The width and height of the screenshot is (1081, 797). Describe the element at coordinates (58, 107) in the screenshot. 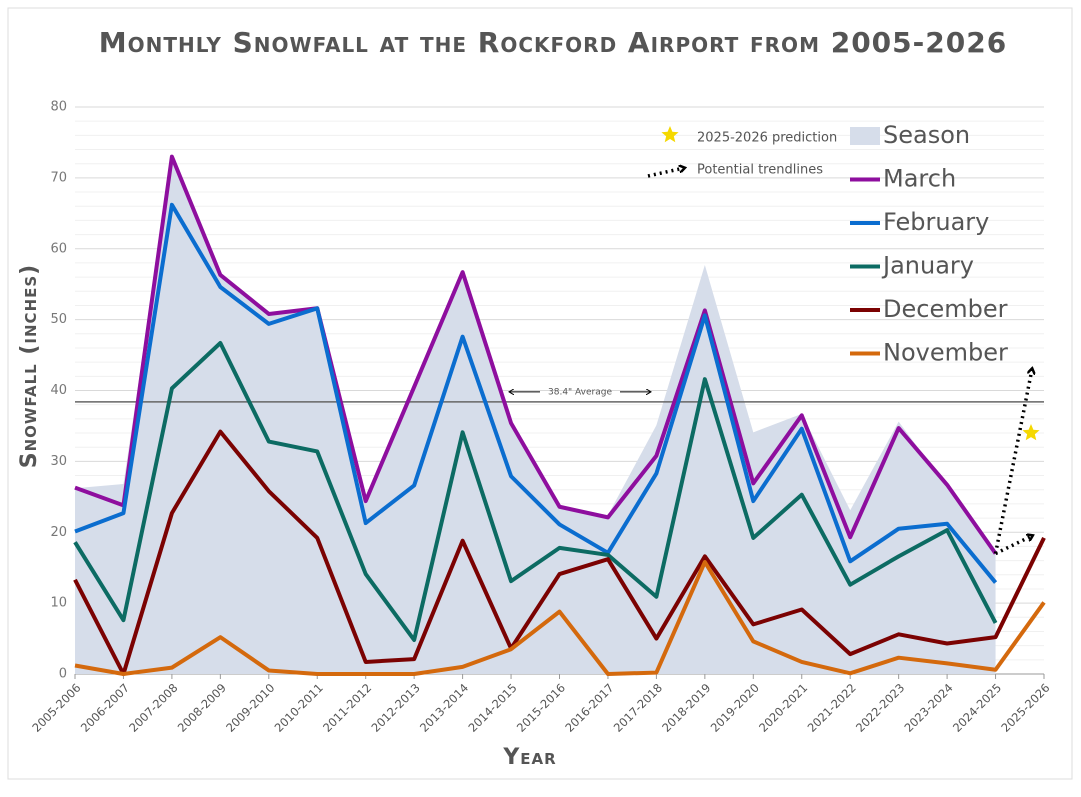

I see `y-tick-label: 80` at that location.